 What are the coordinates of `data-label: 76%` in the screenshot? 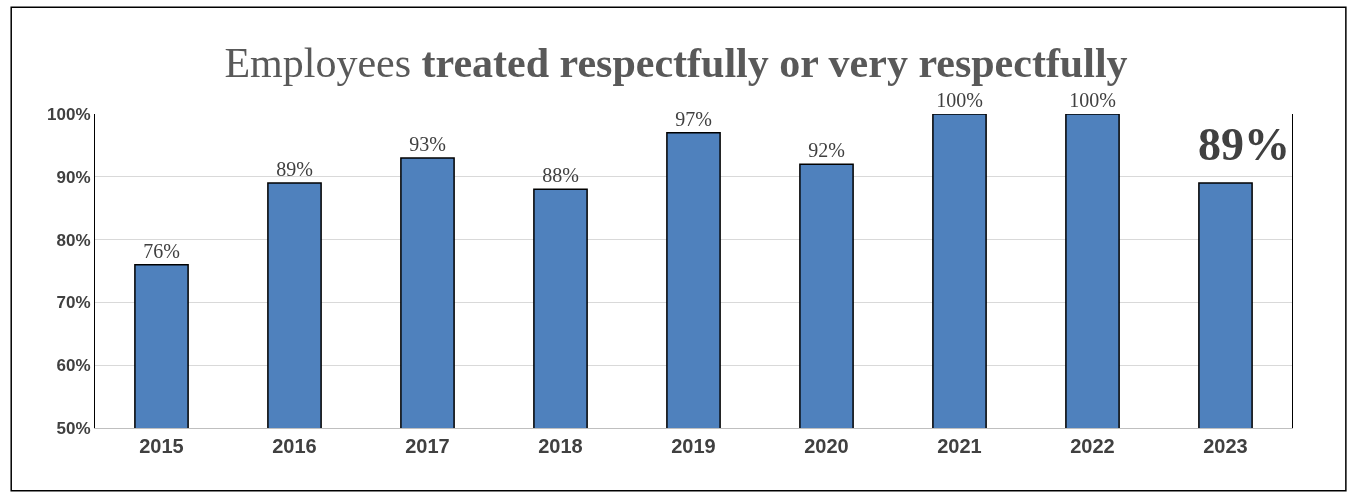 It's located at (161, 250).